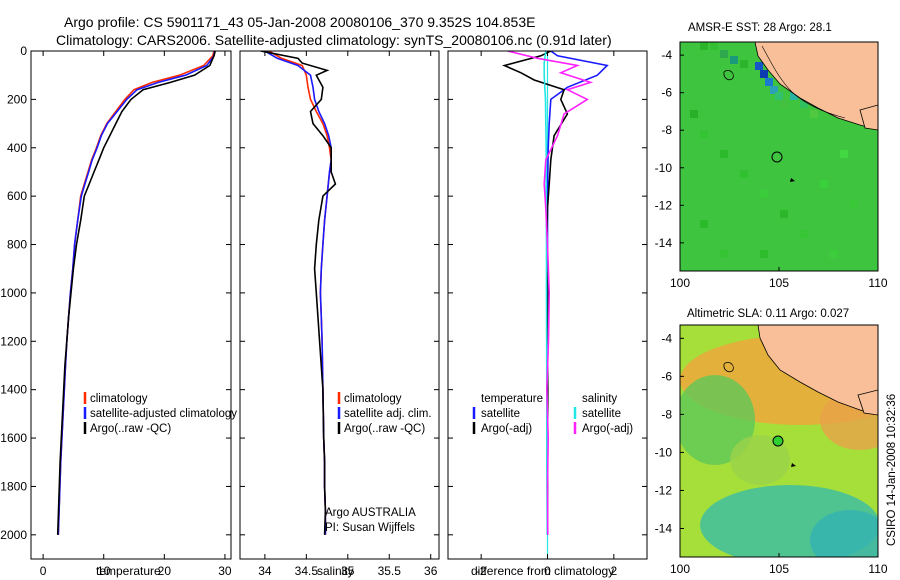 The image size is (900, 580). What do you see at coordinates (599, 399) in the screenshot?
I see `legend-heading-salinity: salinity` at bounding box center [599, 399].